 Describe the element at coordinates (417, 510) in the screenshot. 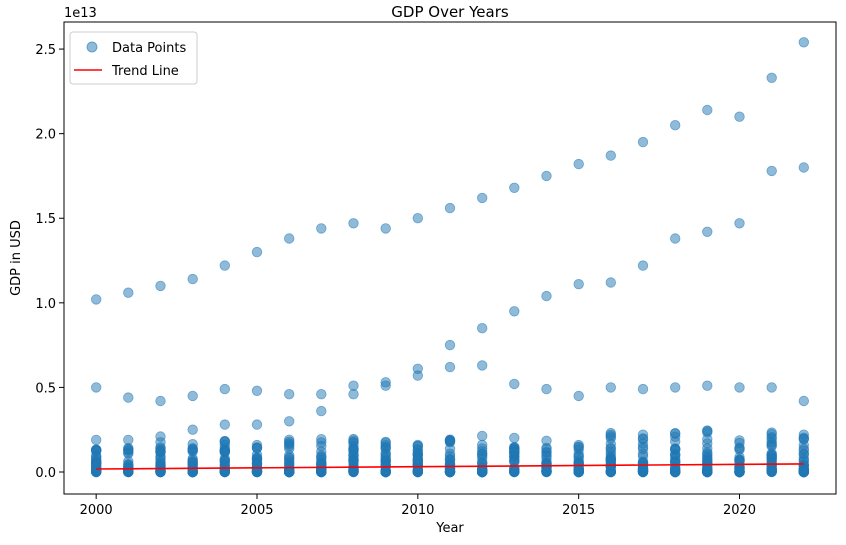

I see `x-tick-label: 2010` at that location.